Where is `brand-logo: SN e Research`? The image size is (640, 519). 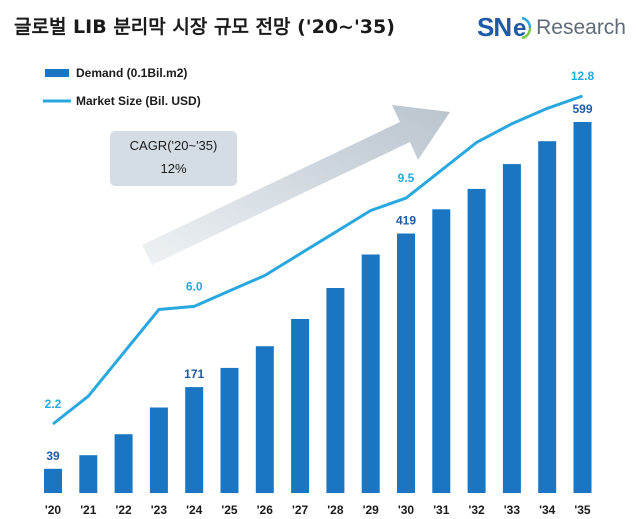 brand-logo: SN e Research is located at coordinates (551, 27).